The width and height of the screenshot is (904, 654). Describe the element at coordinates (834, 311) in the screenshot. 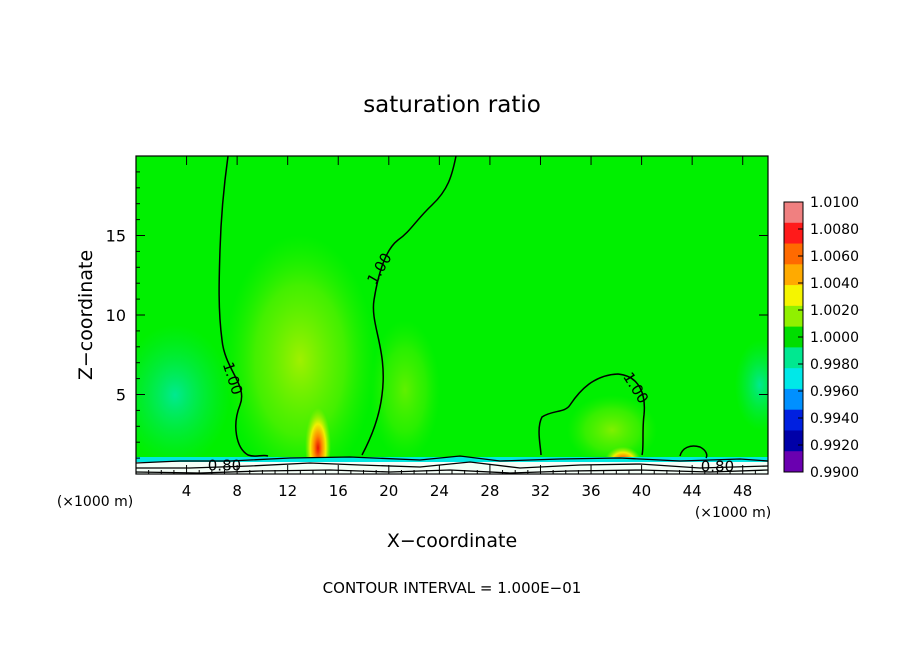

I see `colorbar-tick-label: 1.0020` at that location.